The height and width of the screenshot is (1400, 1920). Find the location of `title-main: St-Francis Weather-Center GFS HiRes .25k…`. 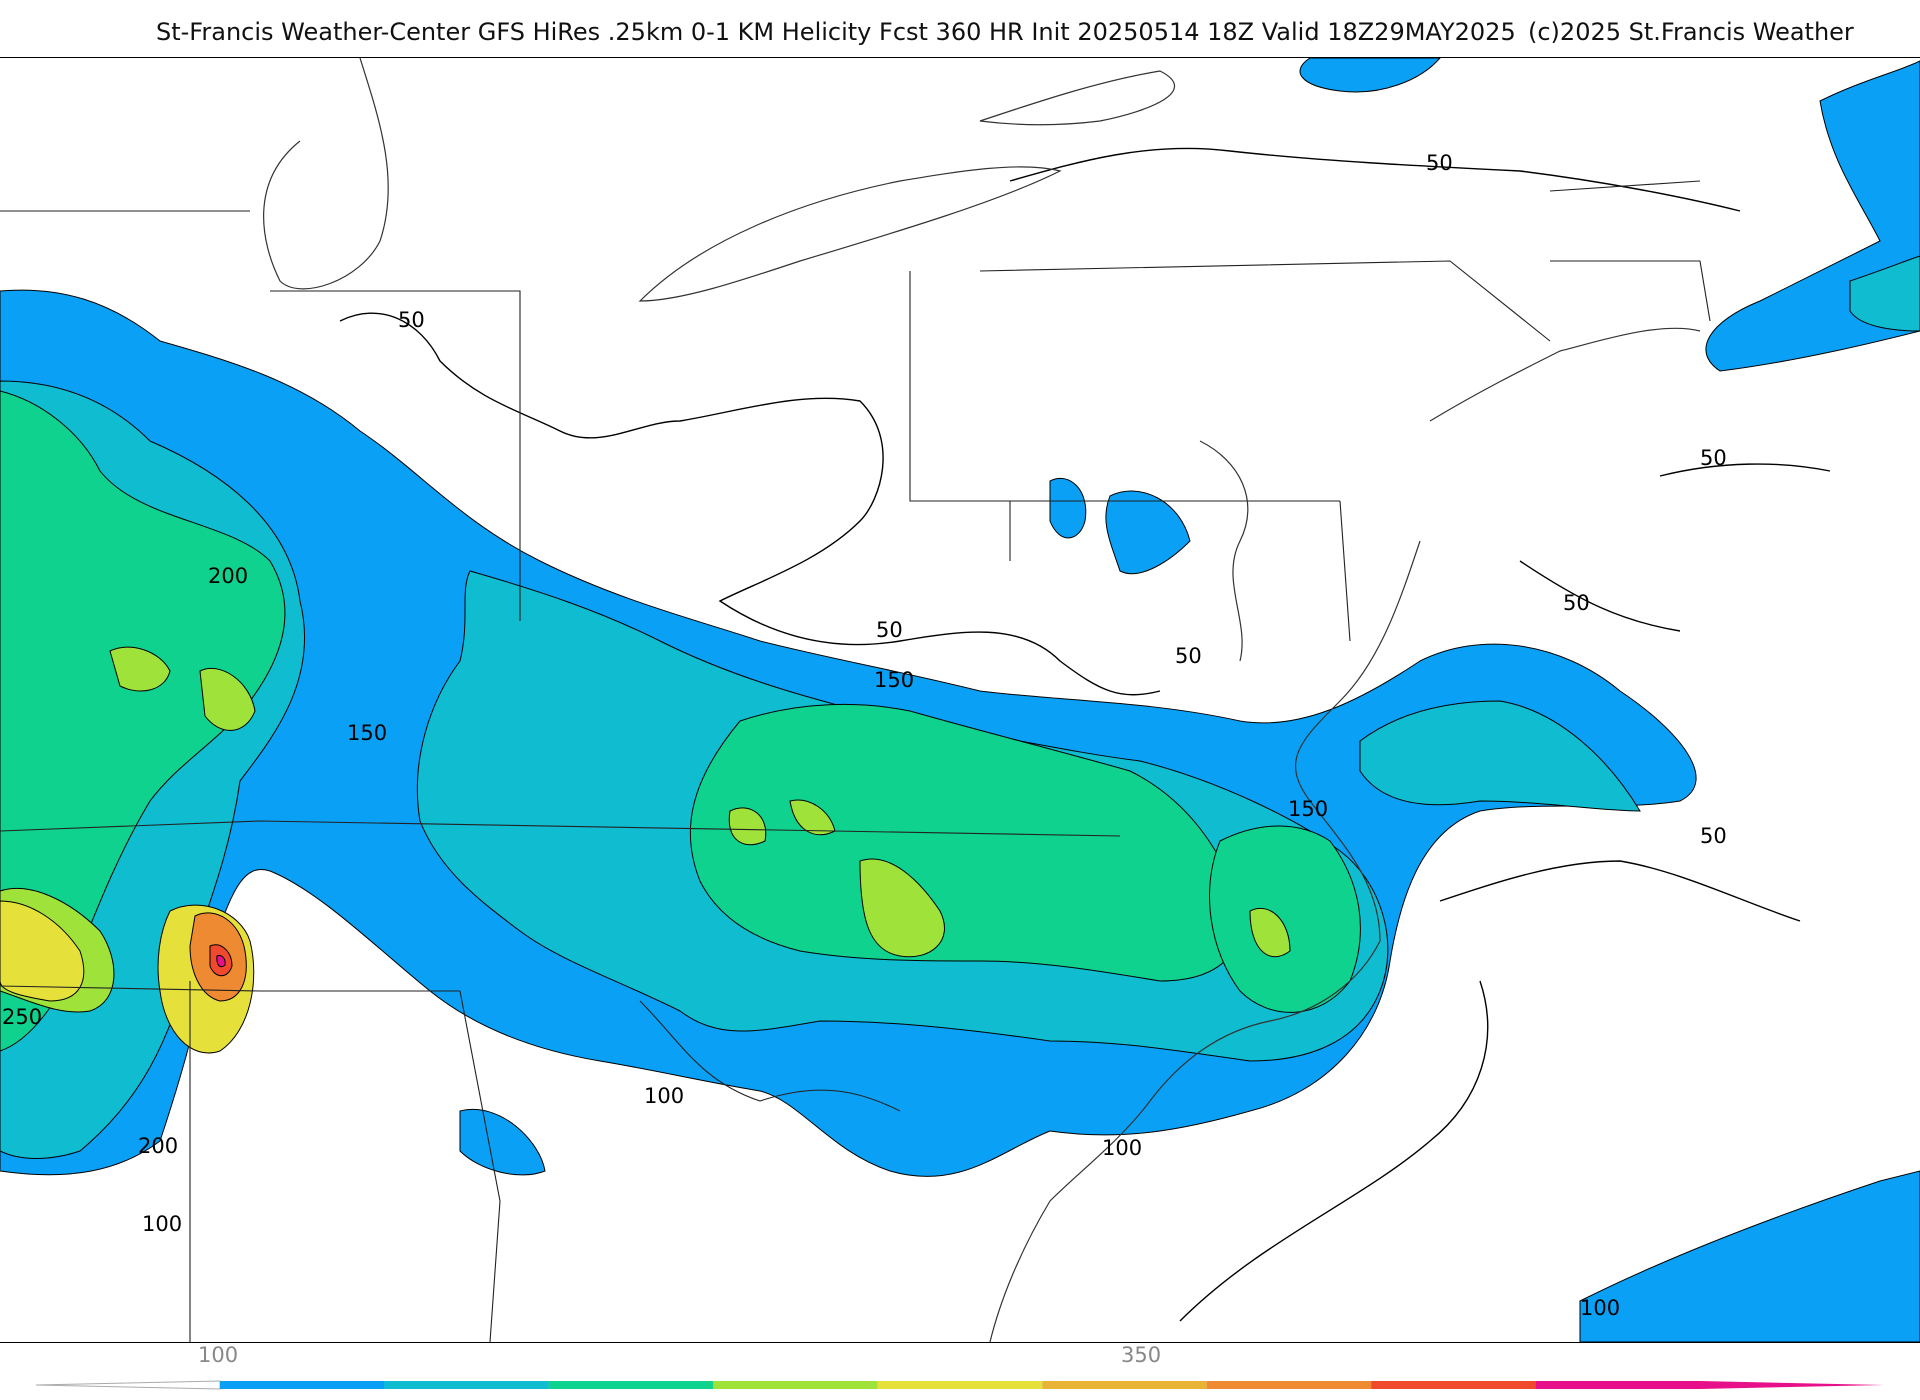

title-main: St-Francis Weather-Center GFS HiRes .25k… is located at coordinates (836, 32).